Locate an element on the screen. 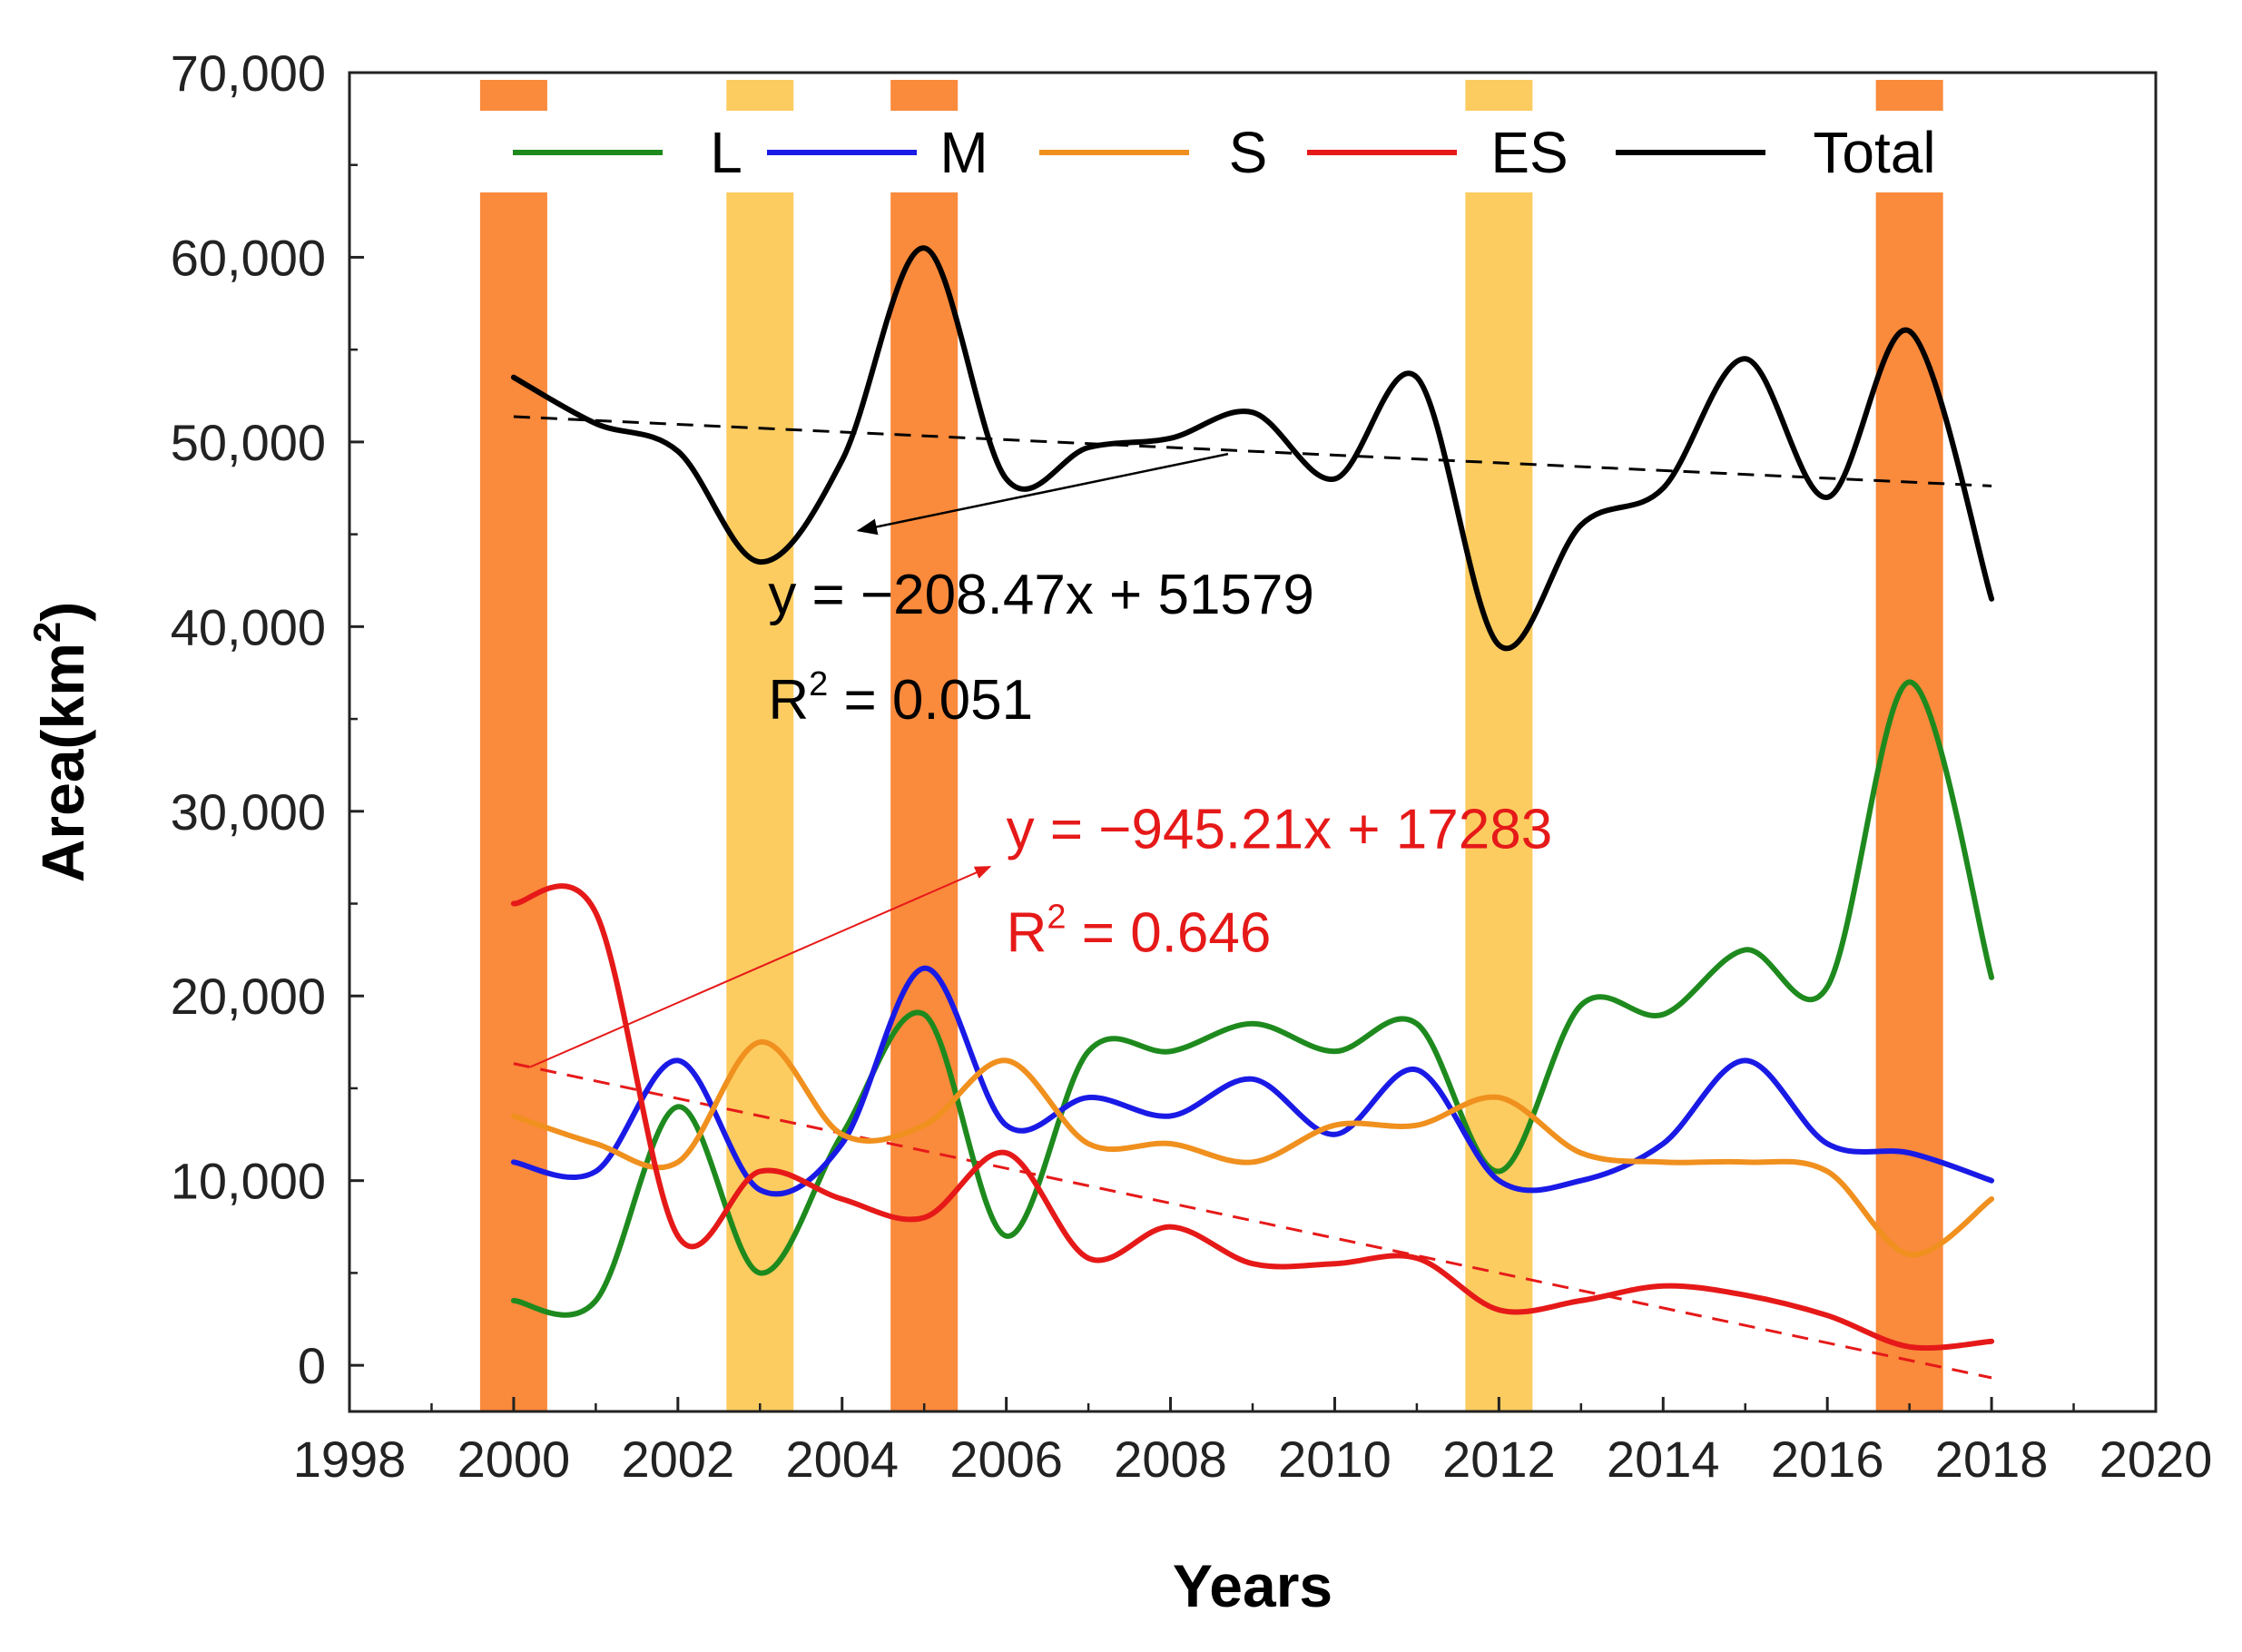 Image resolution: width=2242 pixels, height=1652 pixels. x-axis-title: Years is located at coordinates (1252, 1585).